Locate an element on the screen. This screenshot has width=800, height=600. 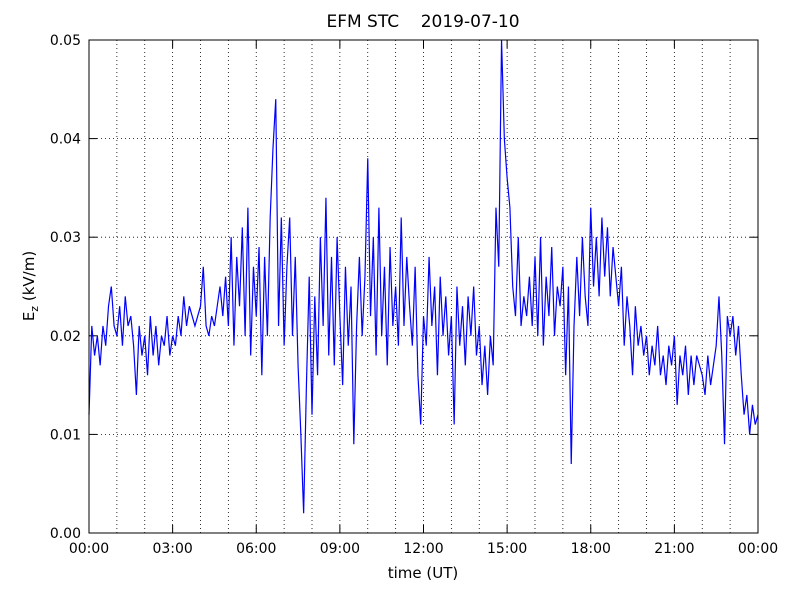
y-axis-label: Ez (kV/m) is located at coordinates (30, 286).